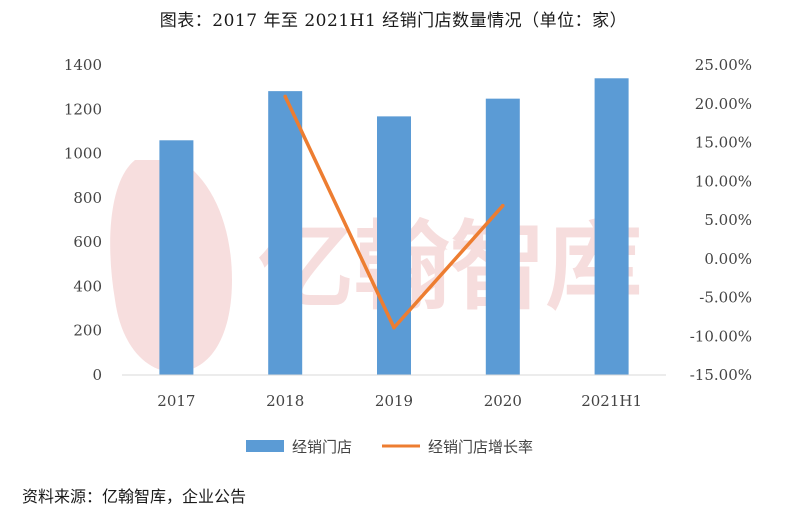 This screenshot has height=525, width=787. What do you see at coordinates (389, 447) in the screenshot?
I see `legend: 经销门店 经销门店增长率` at bounding box center [389, 447].